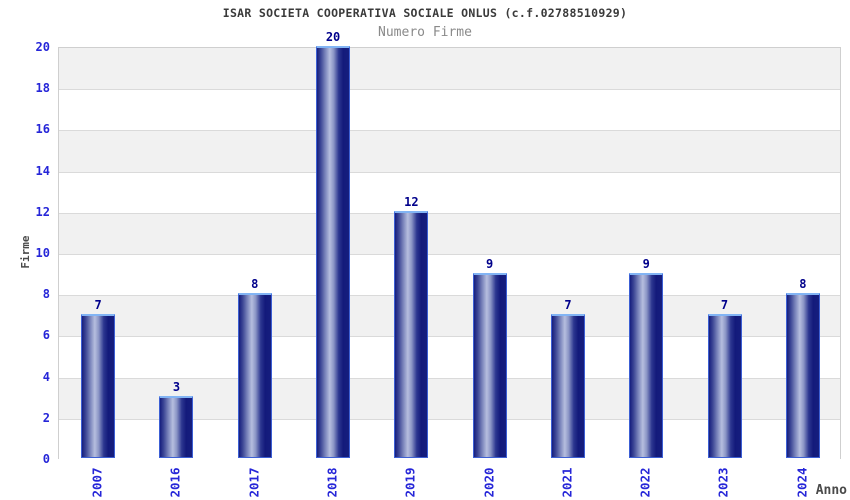 The image size is (850, 500). What do you see at coordinates (802, 375) in the screenshot?
I see `bar-2024` at bounding box center [802, 375].